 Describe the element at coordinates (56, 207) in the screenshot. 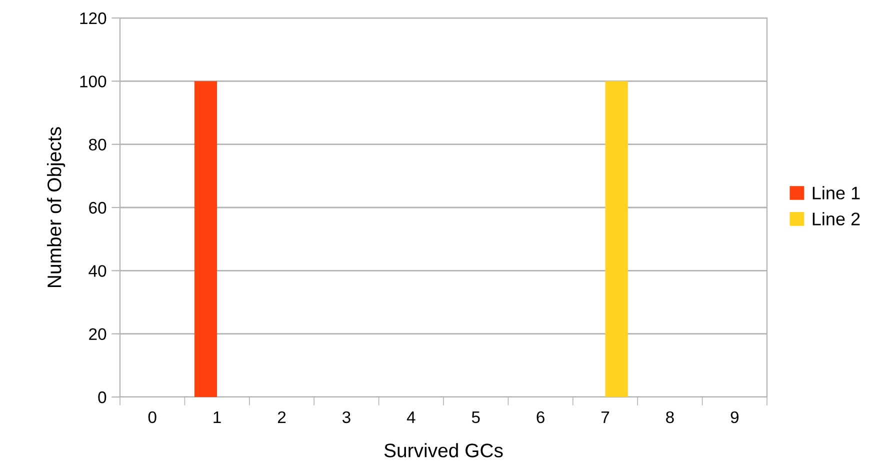

I see `y-axis-title: Number of Objects` at that location.